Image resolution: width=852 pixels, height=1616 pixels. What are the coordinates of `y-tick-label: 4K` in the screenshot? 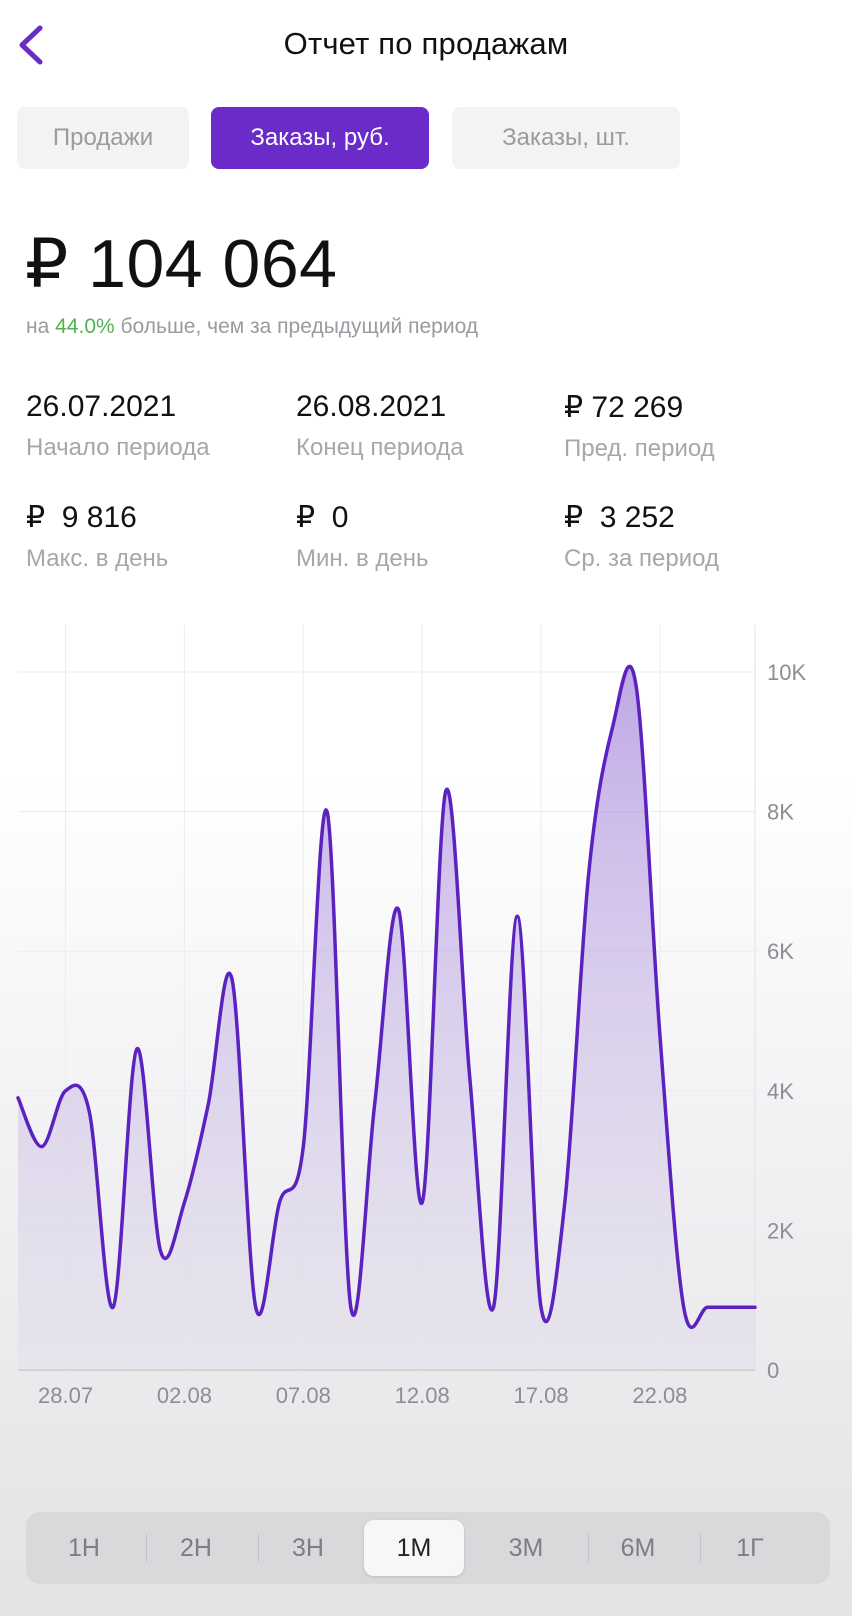 It's located at (780, 1091).